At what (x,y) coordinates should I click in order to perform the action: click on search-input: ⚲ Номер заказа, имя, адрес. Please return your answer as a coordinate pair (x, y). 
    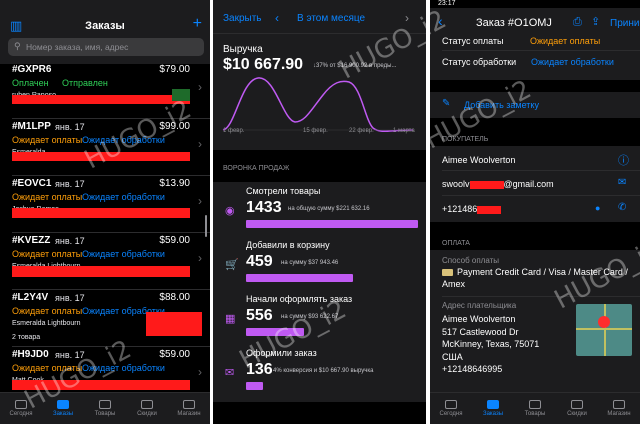
    Looking at the image, I should click on (106, 47).